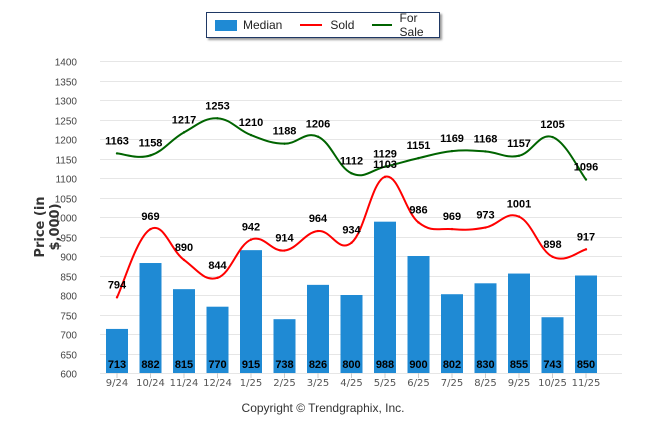  What do you see at coordinates (217, 106) in the screenshot?
I see `for-sale-data-label: 1253` at bounding box center [217, 106].